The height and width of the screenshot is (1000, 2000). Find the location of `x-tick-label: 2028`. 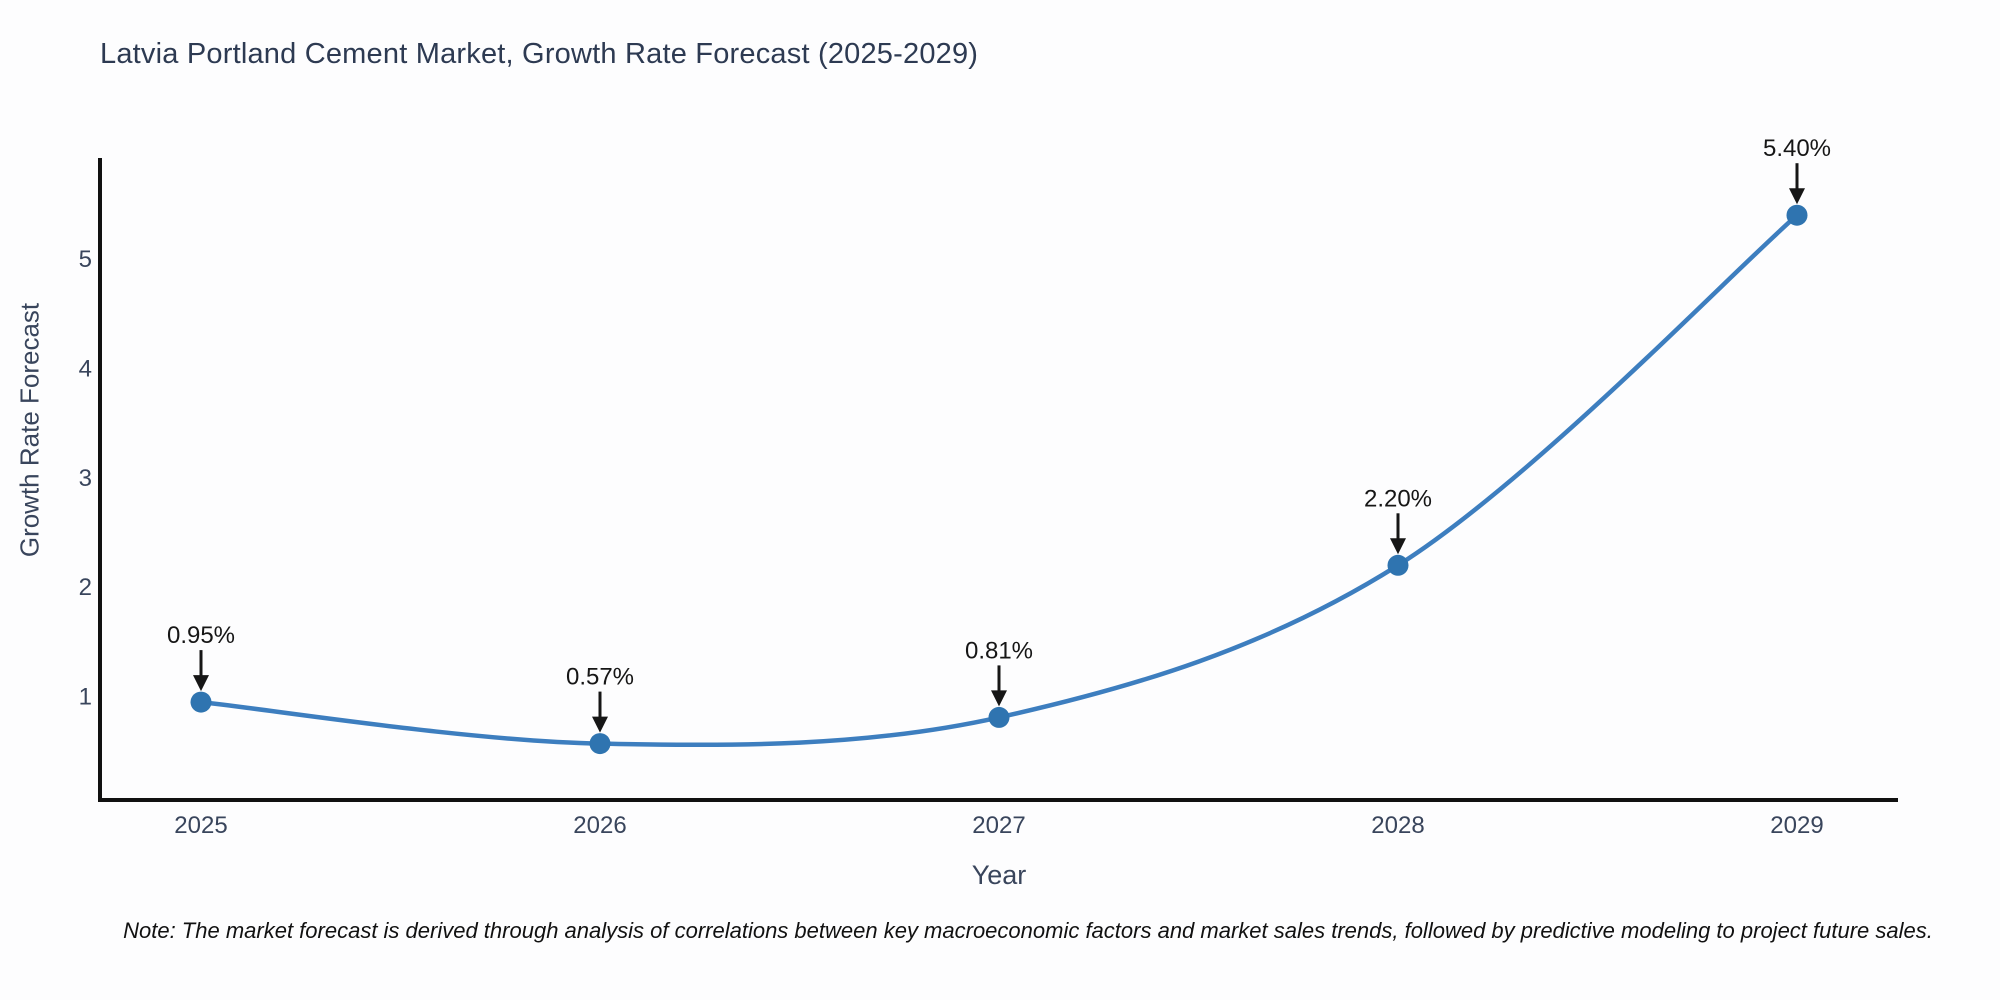

x-tick-label: 2028 is located at coordinates (1397, 825).